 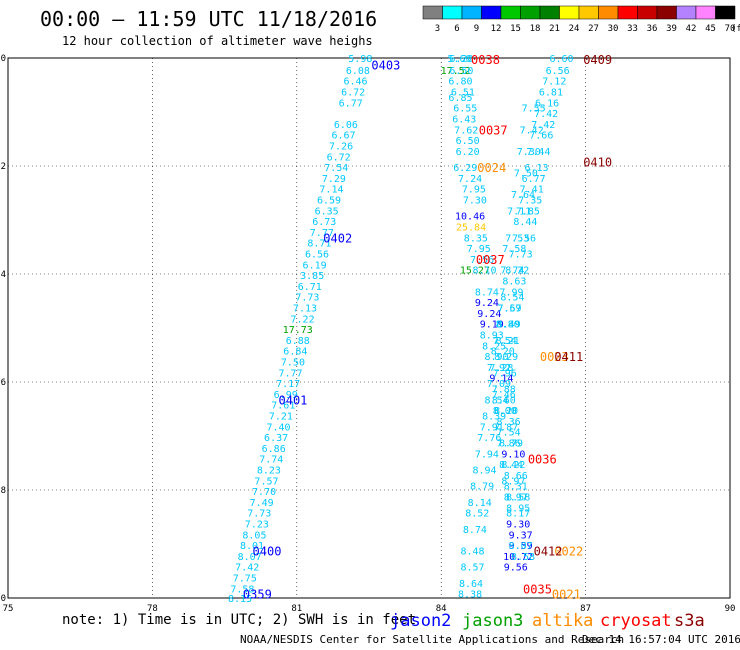 What do you see at coordinates (517, 271) in the screenshot?
I see `swh-value-label: 8.22` at bounding box center [517, 271].